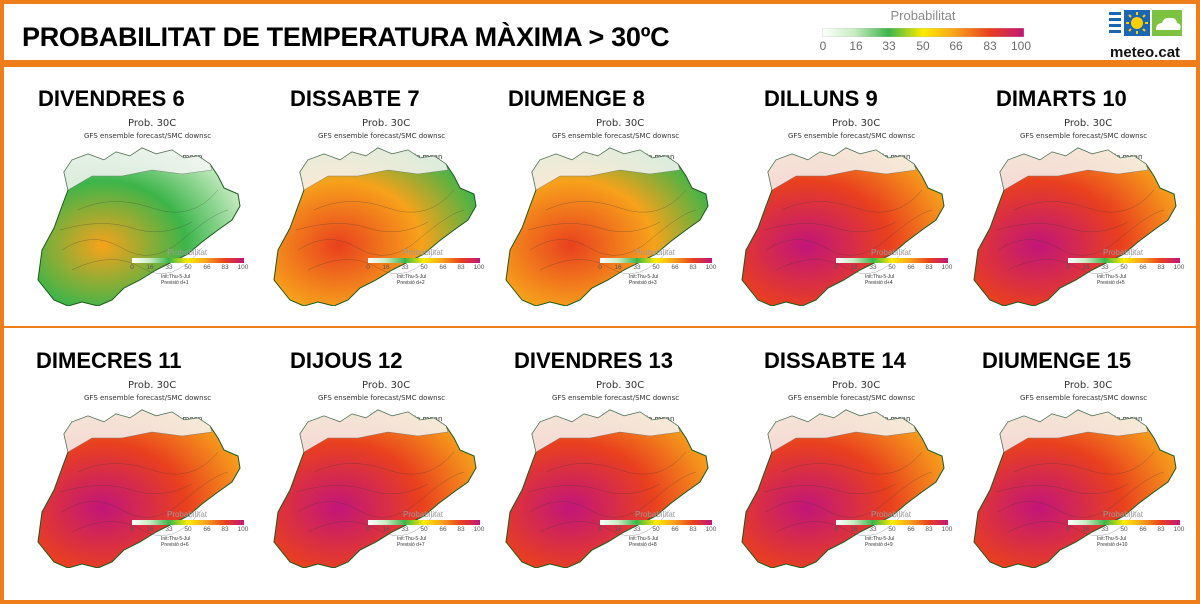 This screenshot has width=1200, height=604. Describe the element at coordinates (411, 545) in the screenshot. I see `lead-label: Previsió d+7` at that location.